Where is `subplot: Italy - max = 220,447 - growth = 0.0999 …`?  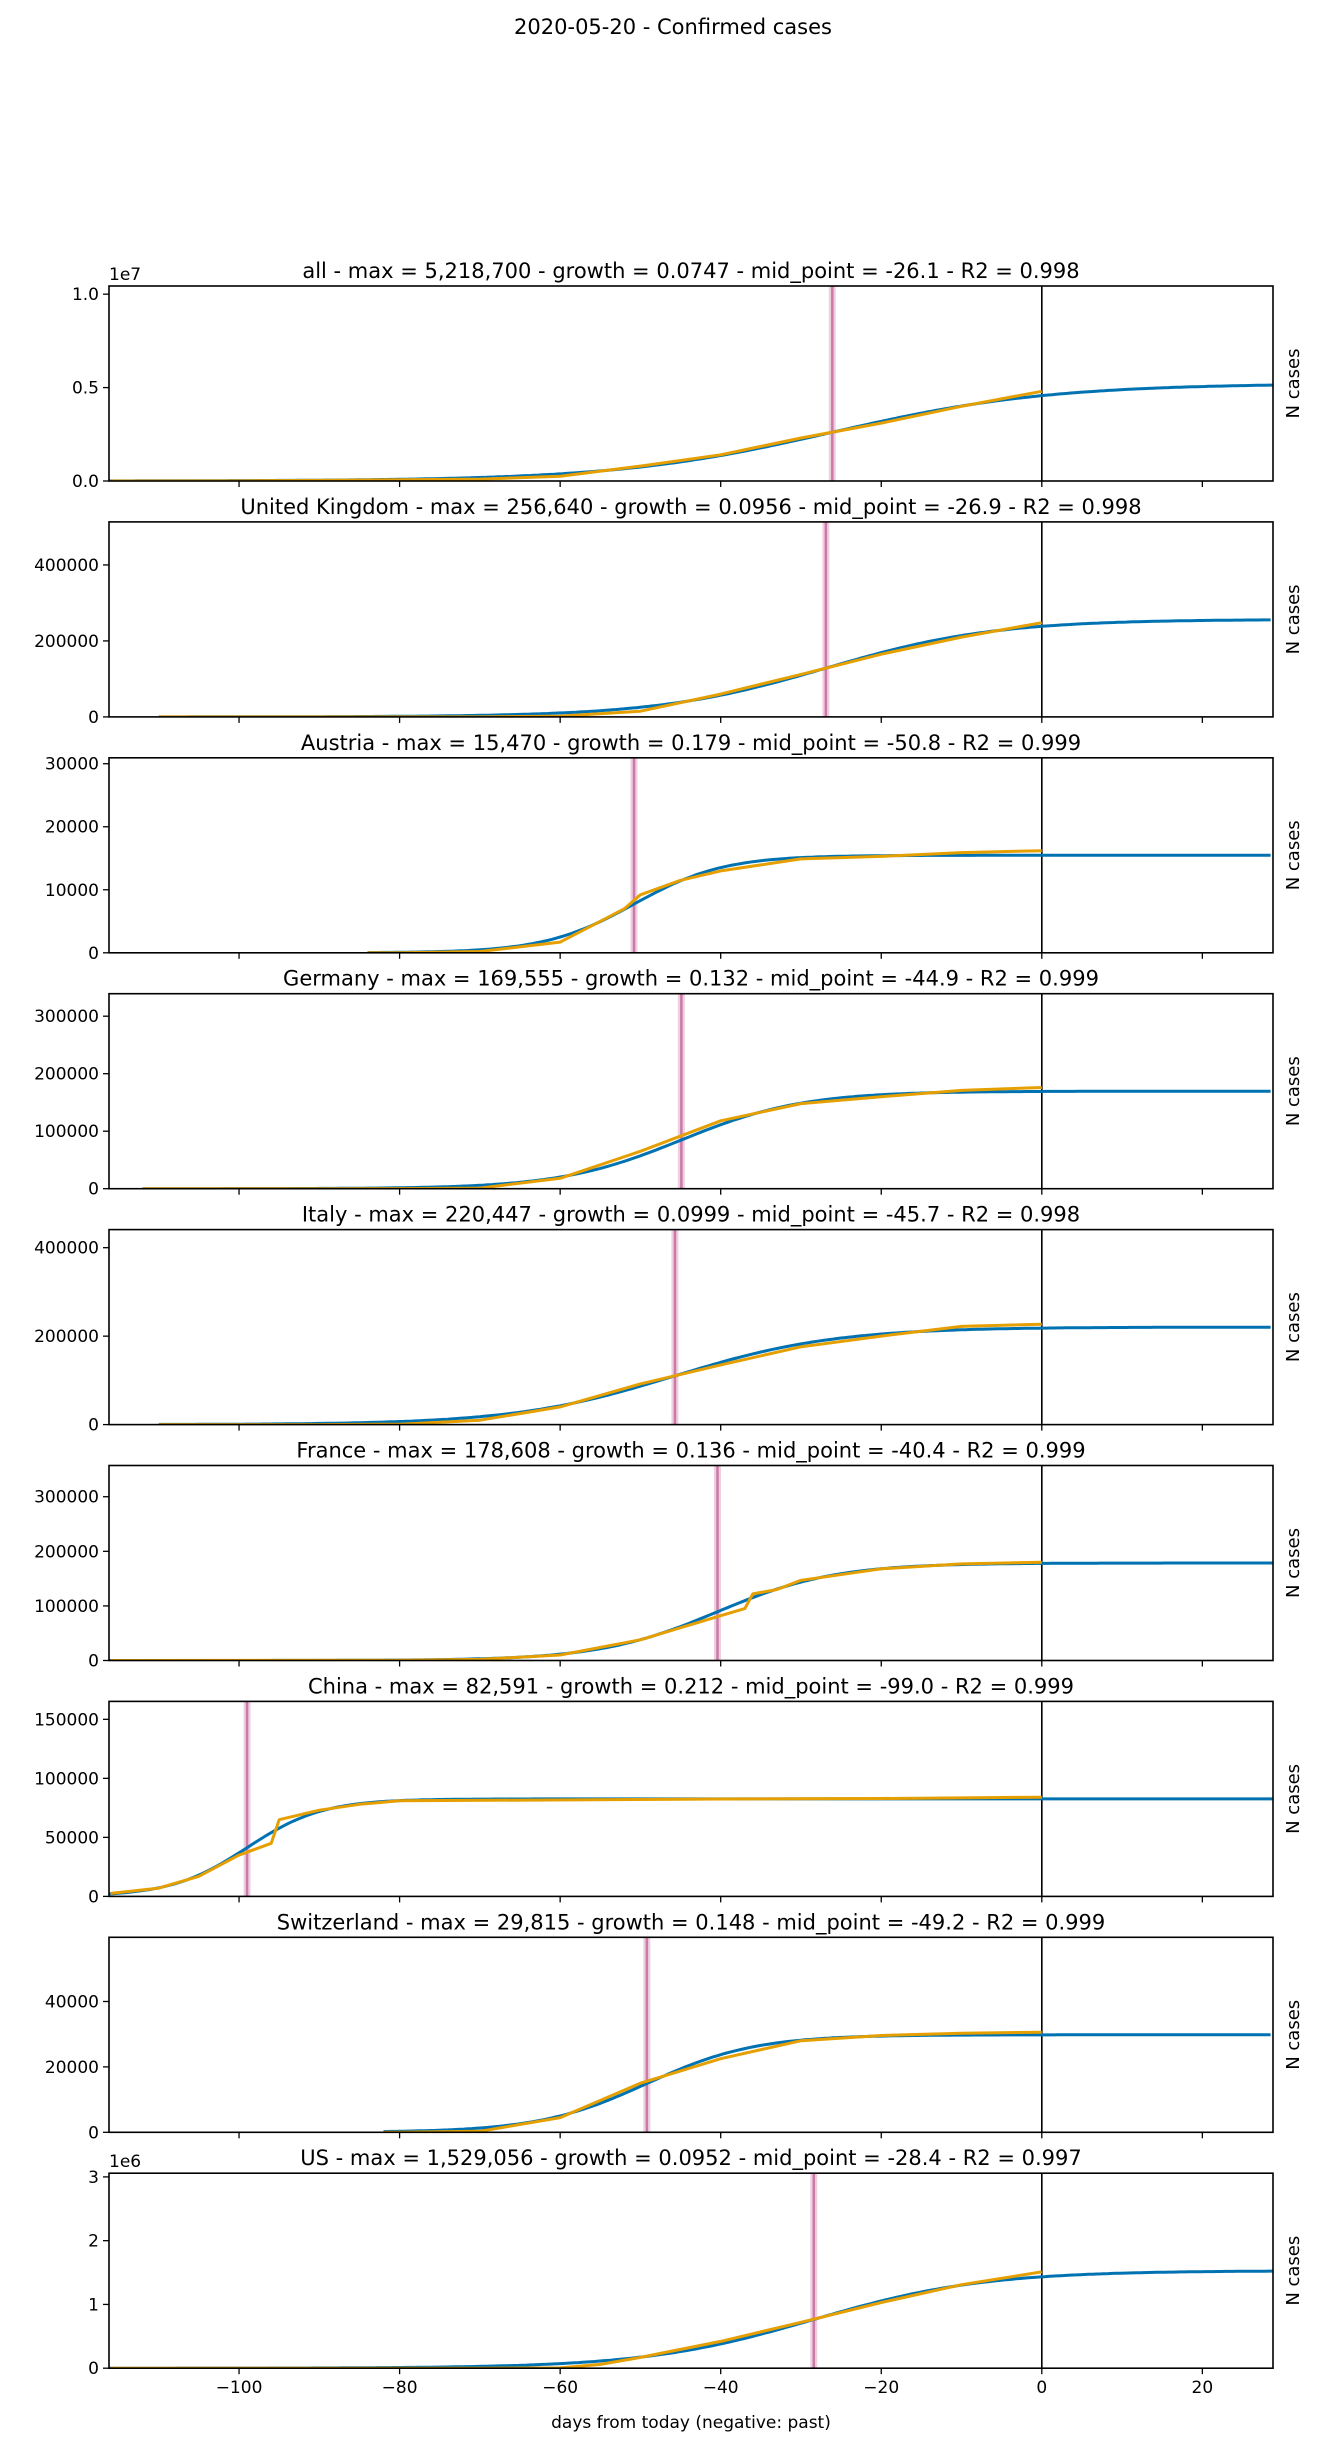
subplot: Italy - max = 220,447 - growth = 0.0999 … is located at coordinates (669, 1319).